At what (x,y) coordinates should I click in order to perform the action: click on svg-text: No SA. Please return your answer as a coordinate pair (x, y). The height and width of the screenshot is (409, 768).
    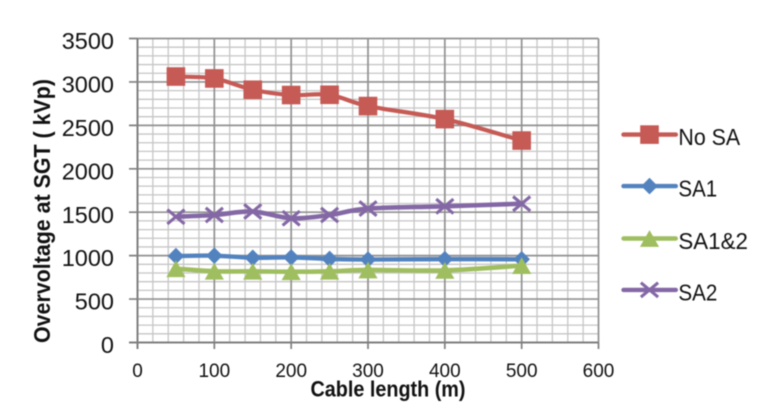
    Looking at the image, I should click on (709, 137).